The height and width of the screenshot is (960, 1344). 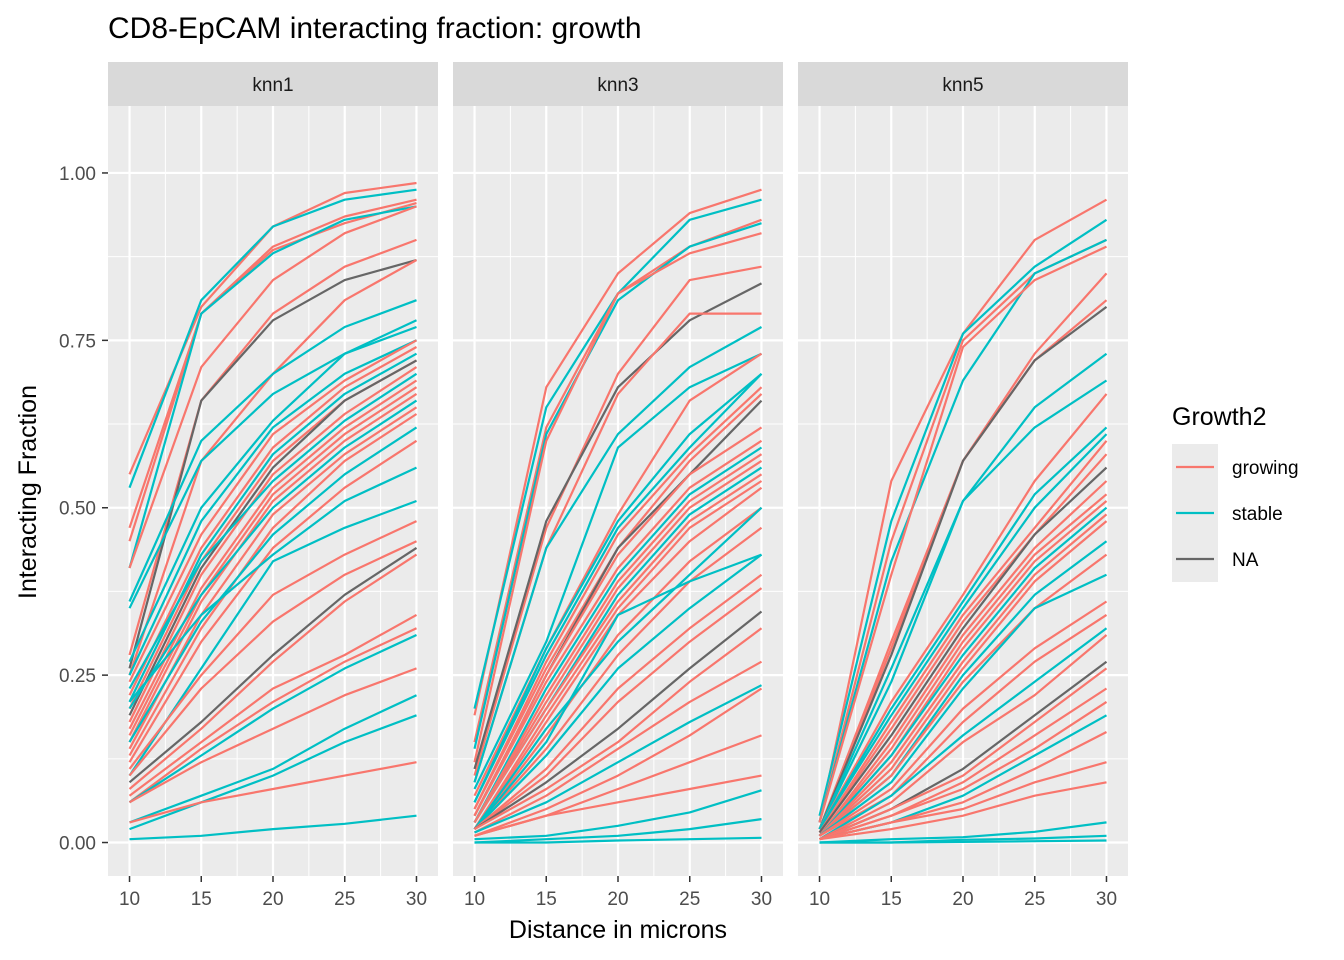 I want to click on legend-item-stable: stable, so click(x=1227, y=513).